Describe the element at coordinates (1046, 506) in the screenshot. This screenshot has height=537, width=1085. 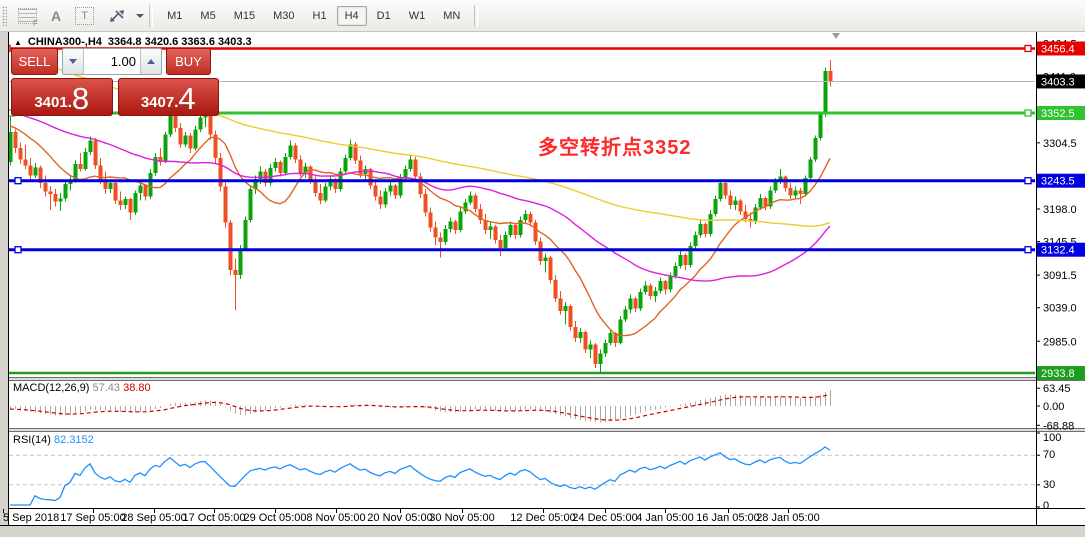
I see `svg-text: 0` at that location.